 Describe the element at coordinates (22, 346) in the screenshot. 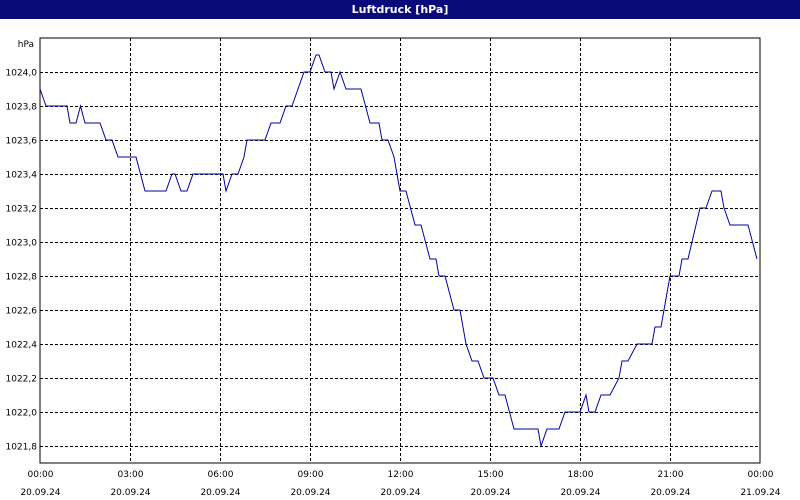

I see `y-tick-label-3: 1022,4` at that location.